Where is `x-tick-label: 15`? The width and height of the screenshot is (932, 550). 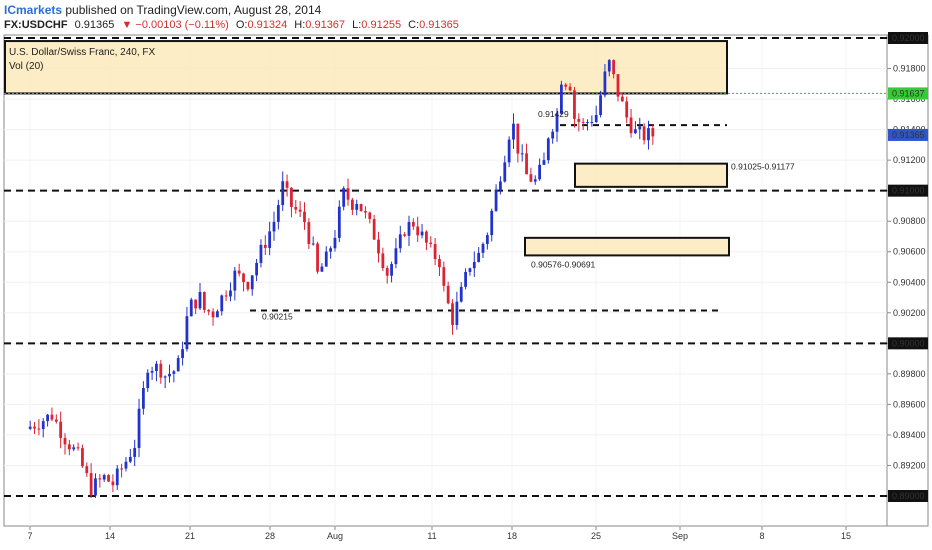 x-tick-label: 15 is located at coordinates (846, 536).